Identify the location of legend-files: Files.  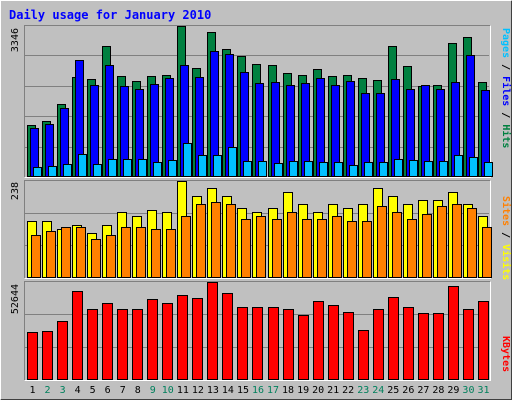
(506, 91).